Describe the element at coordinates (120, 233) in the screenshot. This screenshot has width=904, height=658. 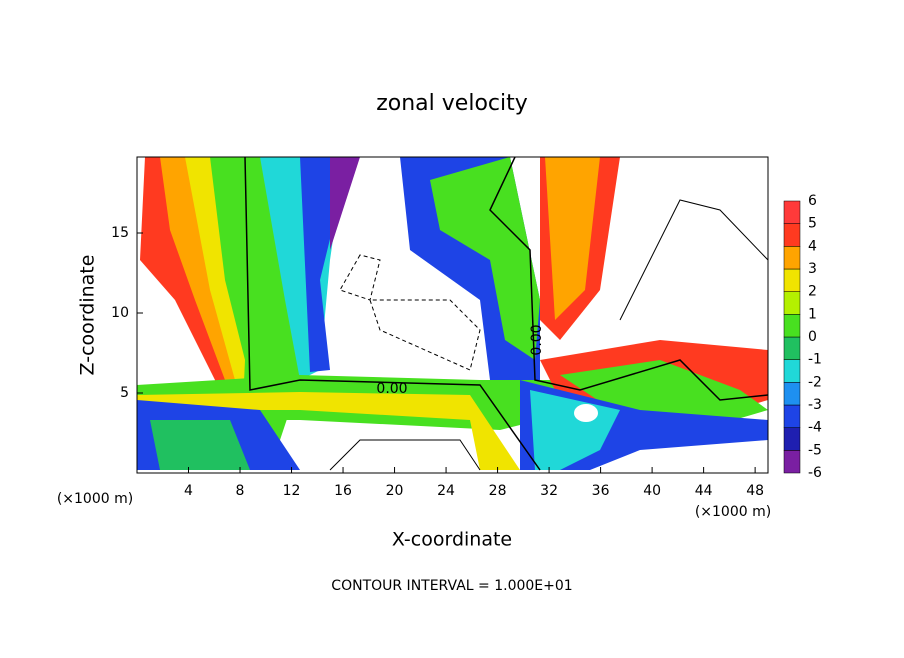
I see `y-tick-label: 15` at that location.